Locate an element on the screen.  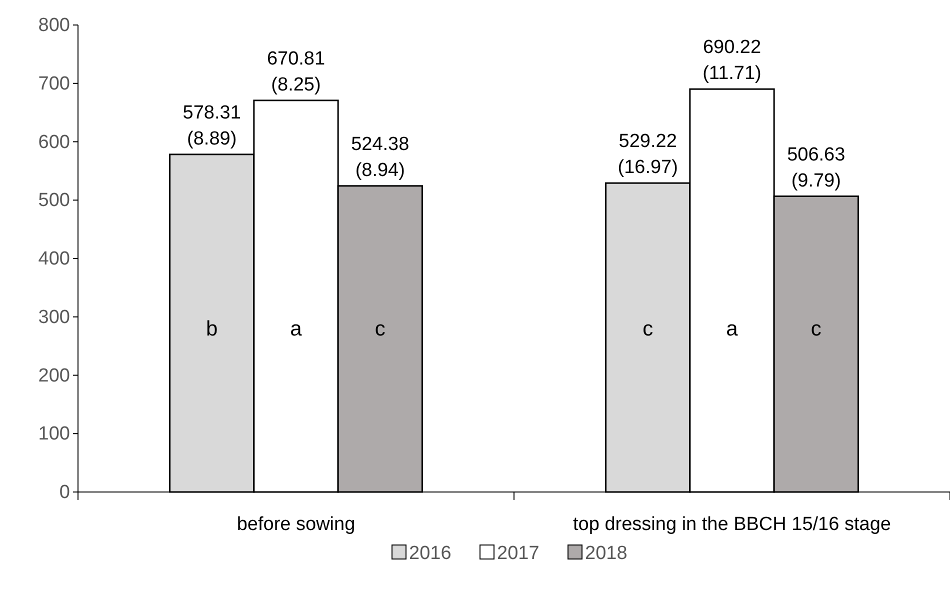
y-tick-label: 600 is located at coordinates (54, 142).